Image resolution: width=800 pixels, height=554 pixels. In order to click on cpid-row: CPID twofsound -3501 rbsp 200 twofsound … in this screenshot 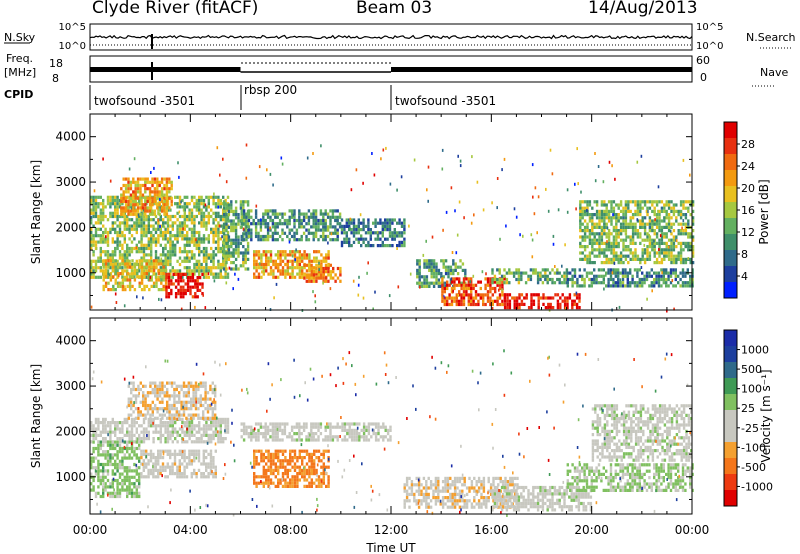, I will do `click(250, 96)`.